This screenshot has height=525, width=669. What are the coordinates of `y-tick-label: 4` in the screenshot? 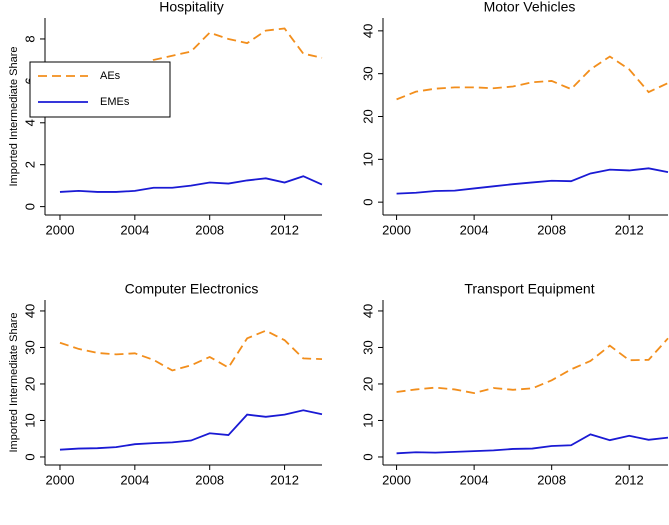 It's located at (29, 122).